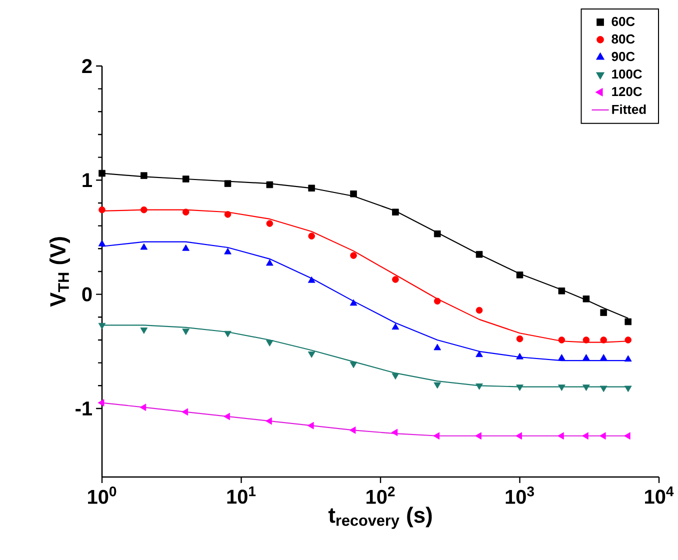 The image size is (678, 560). What do you see at coordinates (380, 517) in the screenshot?
I see `x-axis-title: t$_{recovery}$ (s)` at bounding box center [380, 517].